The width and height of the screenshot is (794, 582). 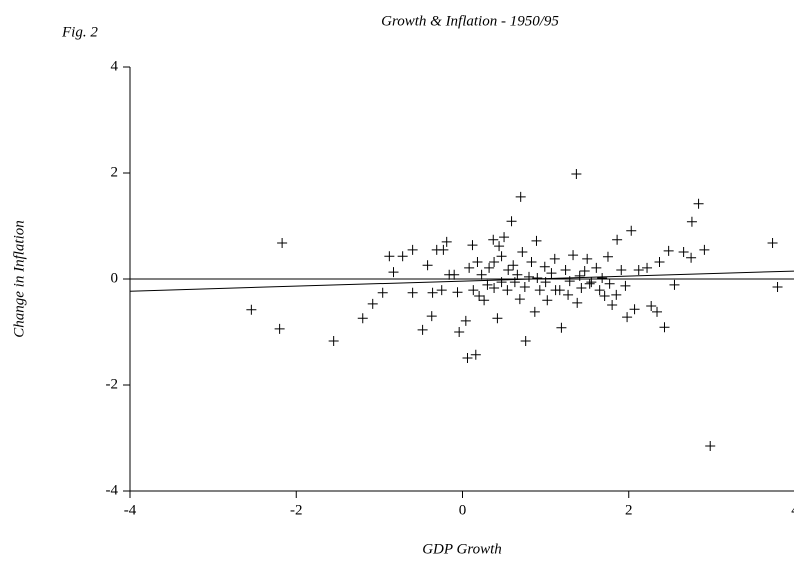 I want to click on x-tick-label: 2, so click(x=629, y=510).